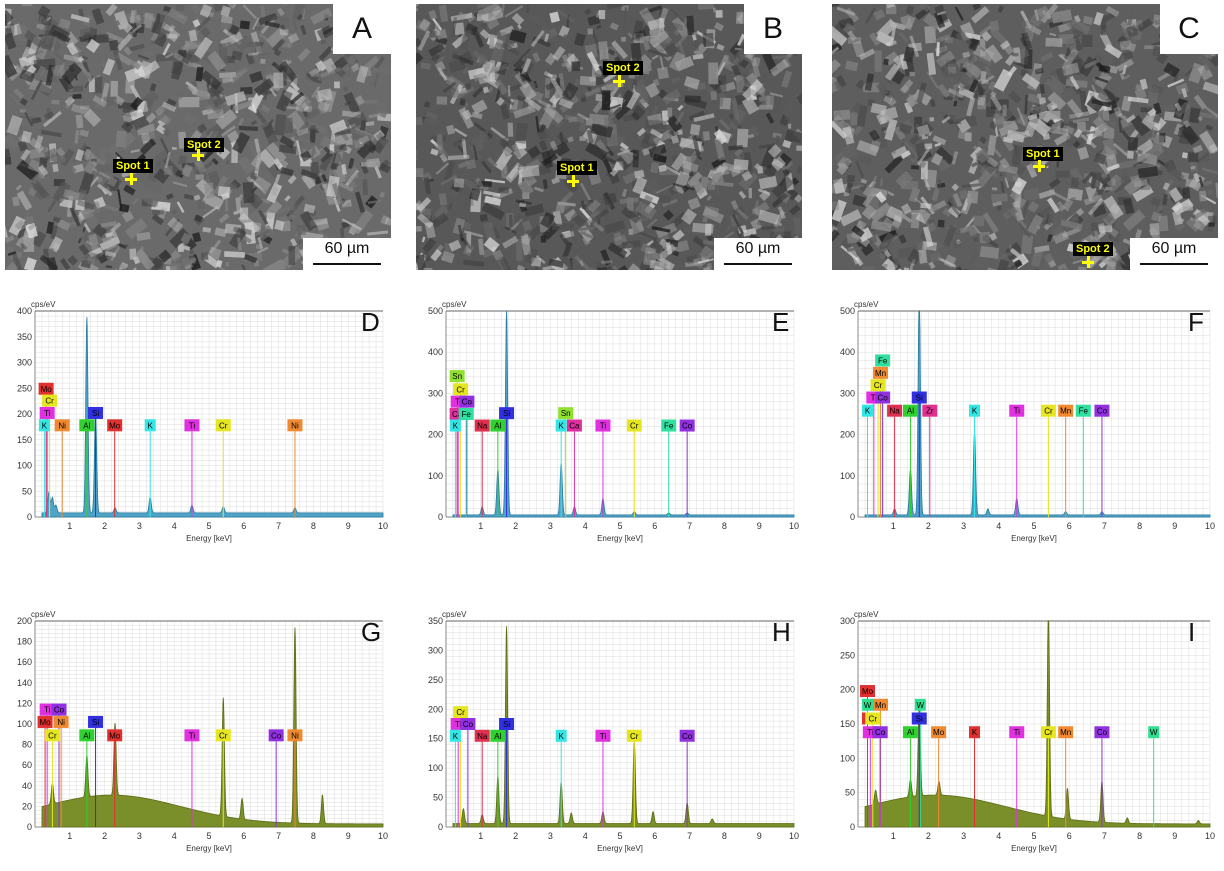 The image size is (1224, 871). What do you see at coordinates (435, 709) in the screenshot?
I see `y-tick-label: 200` at bounding box center [435, 709].